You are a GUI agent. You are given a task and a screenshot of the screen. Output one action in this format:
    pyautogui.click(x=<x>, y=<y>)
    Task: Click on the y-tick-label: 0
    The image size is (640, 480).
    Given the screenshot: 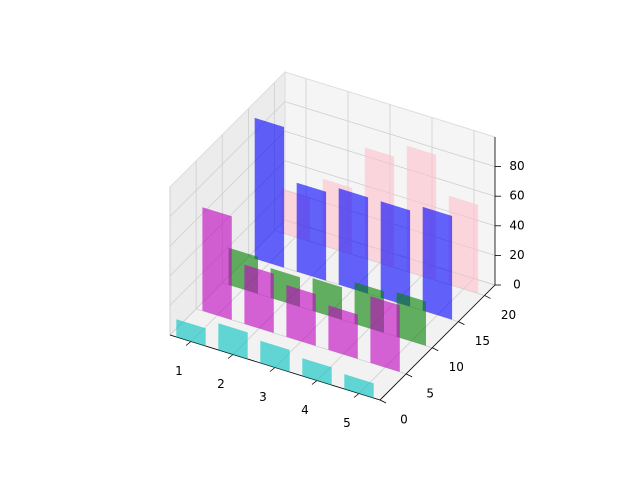 What is the action you would take?
    pyautogui.click(x=404, y=420)
    